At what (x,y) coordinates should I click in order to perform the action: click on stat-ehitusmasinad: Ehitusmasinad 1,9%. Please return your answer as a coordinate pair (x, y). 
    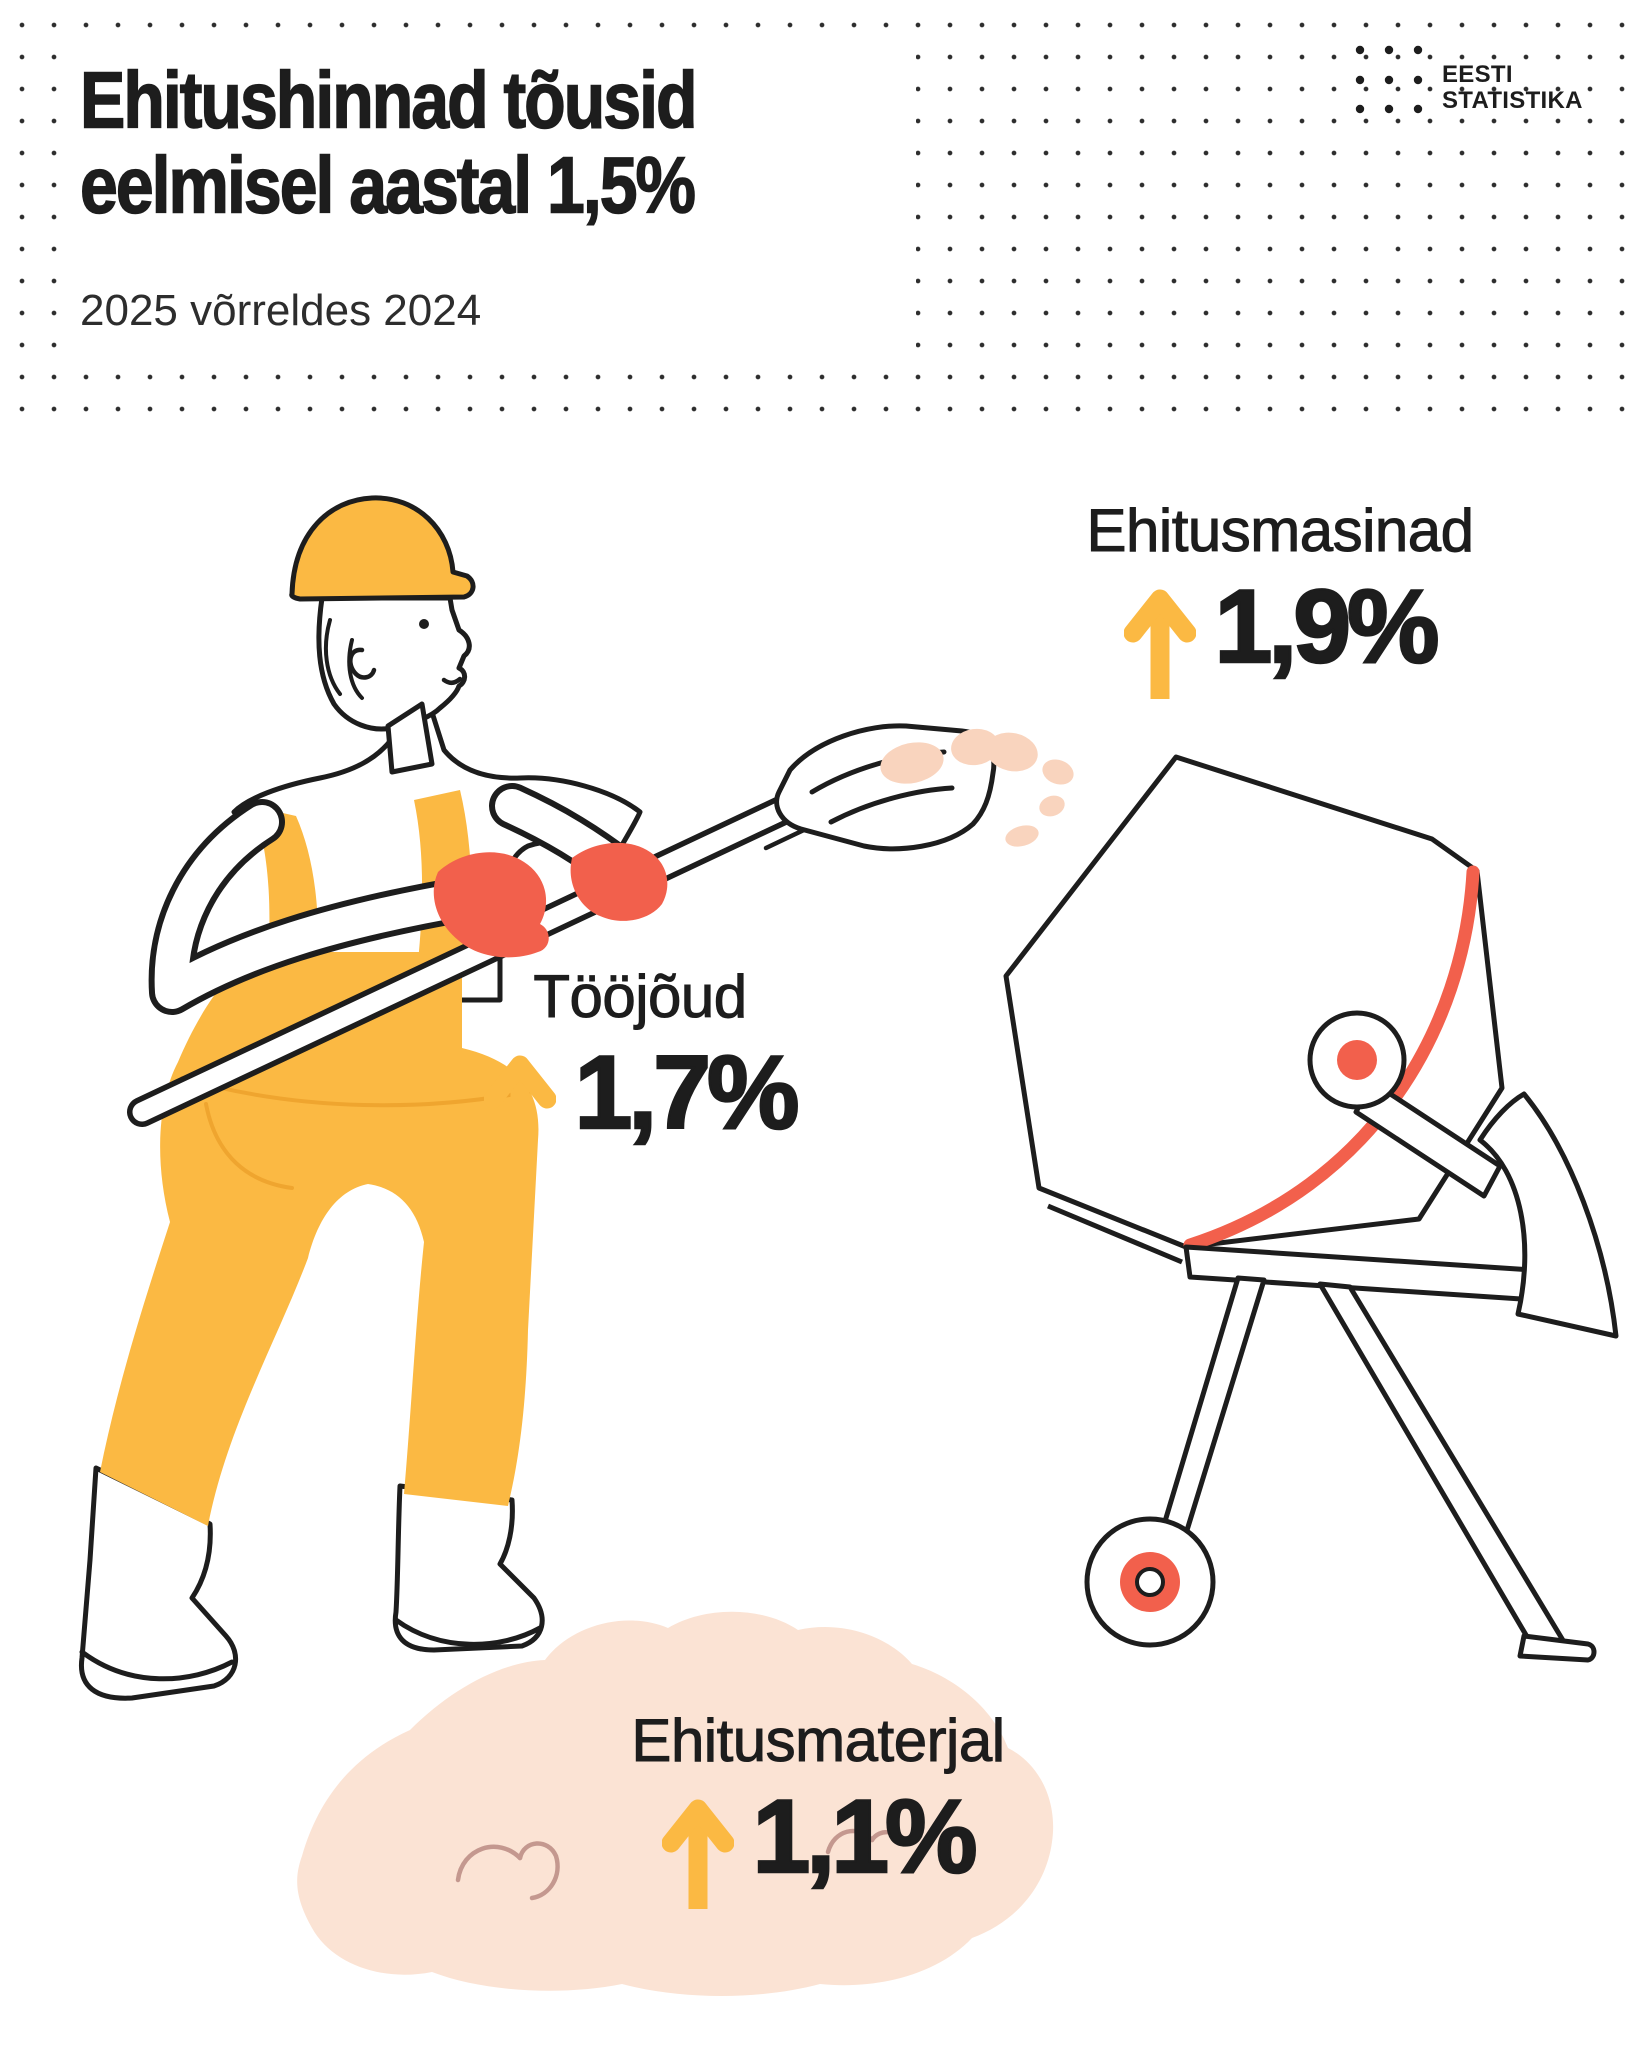
    Looking at the image, I should click on (1280, 599).